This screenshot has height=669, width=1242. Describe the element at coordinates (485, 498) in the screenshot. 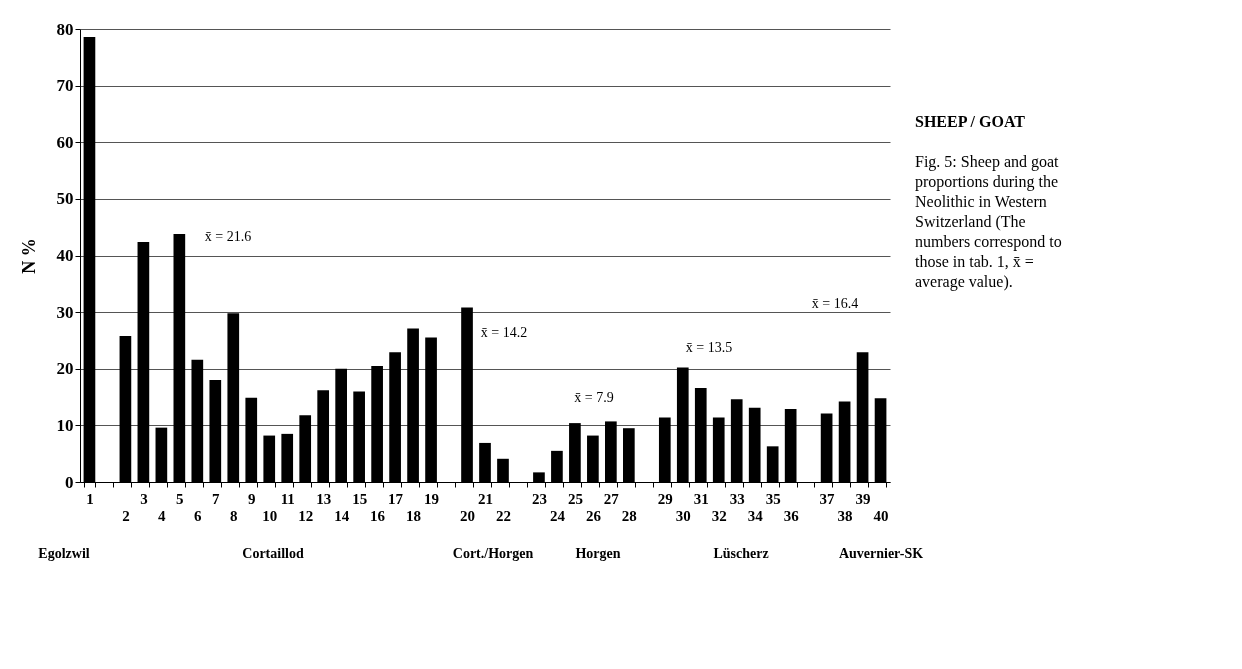

I see `x-tick-label: 21` at that location.